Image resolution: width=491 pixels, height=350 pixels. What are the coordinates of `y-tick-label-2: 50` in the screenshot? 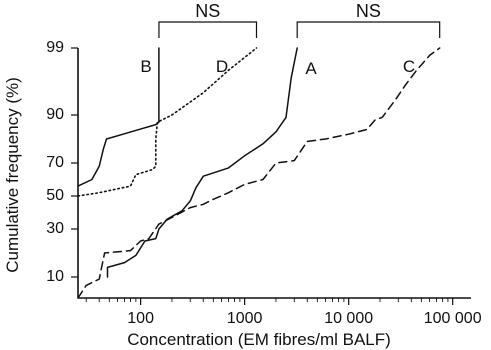 It's located at (55, 195).